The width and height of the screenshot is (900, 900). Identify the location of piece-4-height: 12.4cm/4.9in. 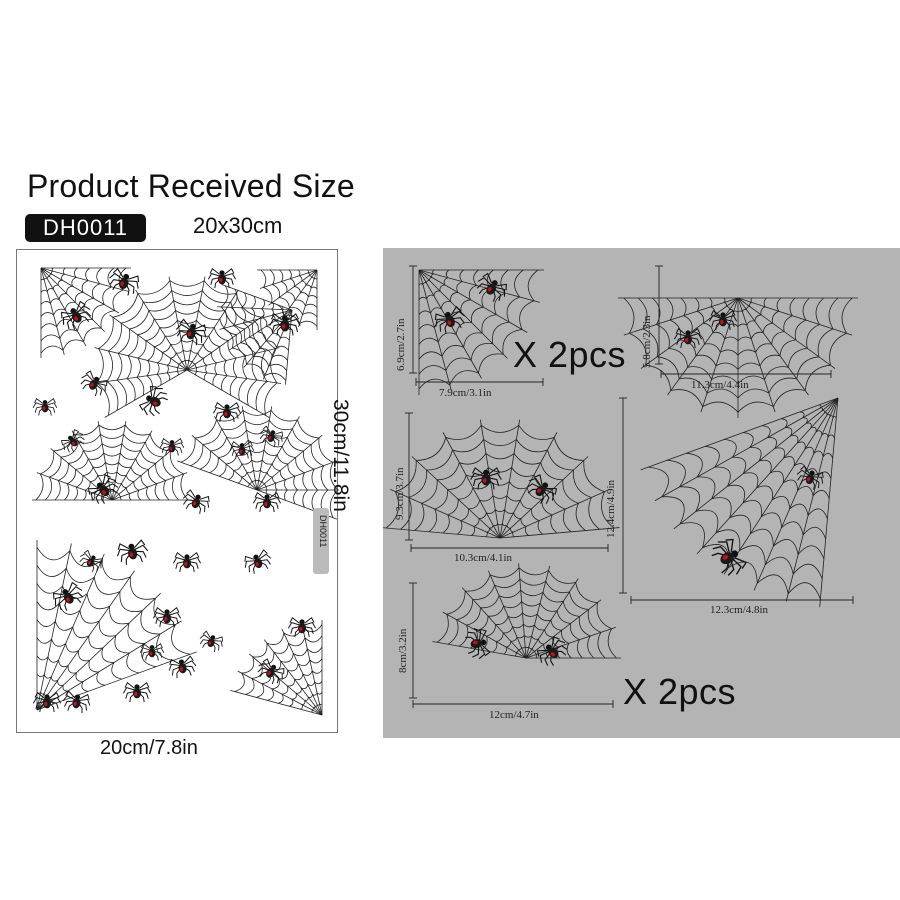
(611, 508).